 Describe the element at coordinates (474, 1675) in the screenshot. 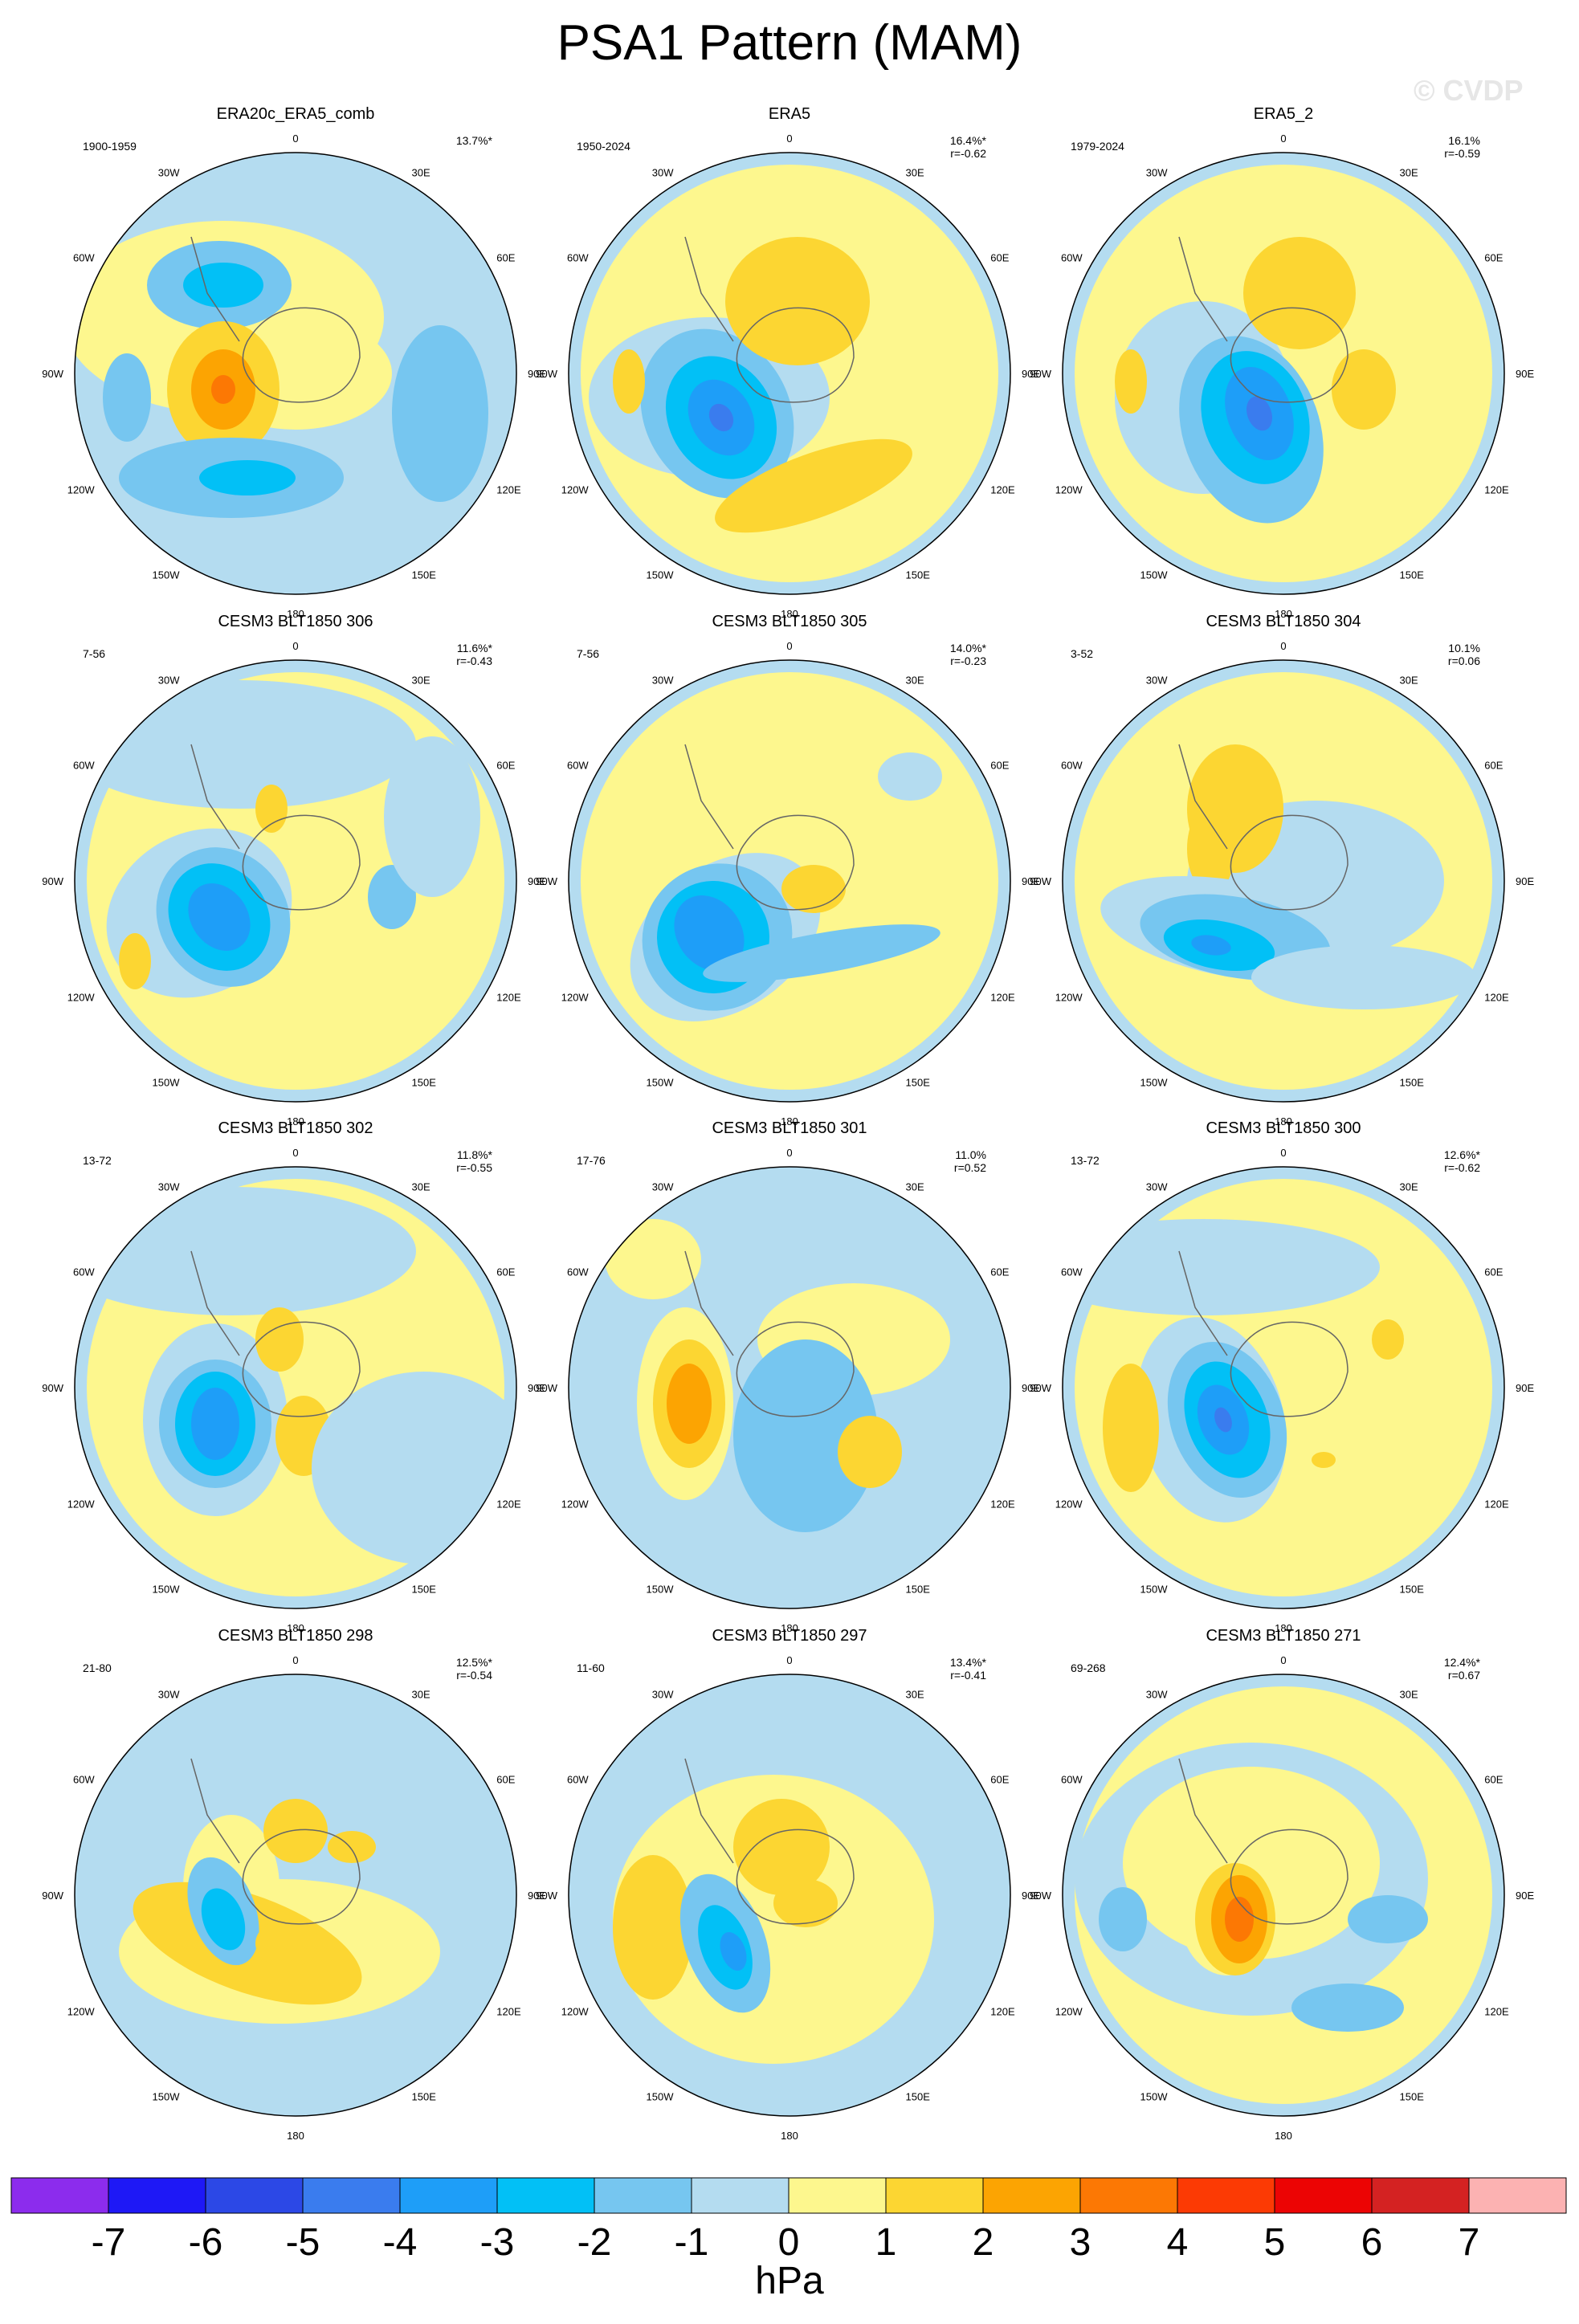

I see `panel-correlation: r=-0.54` at that location.